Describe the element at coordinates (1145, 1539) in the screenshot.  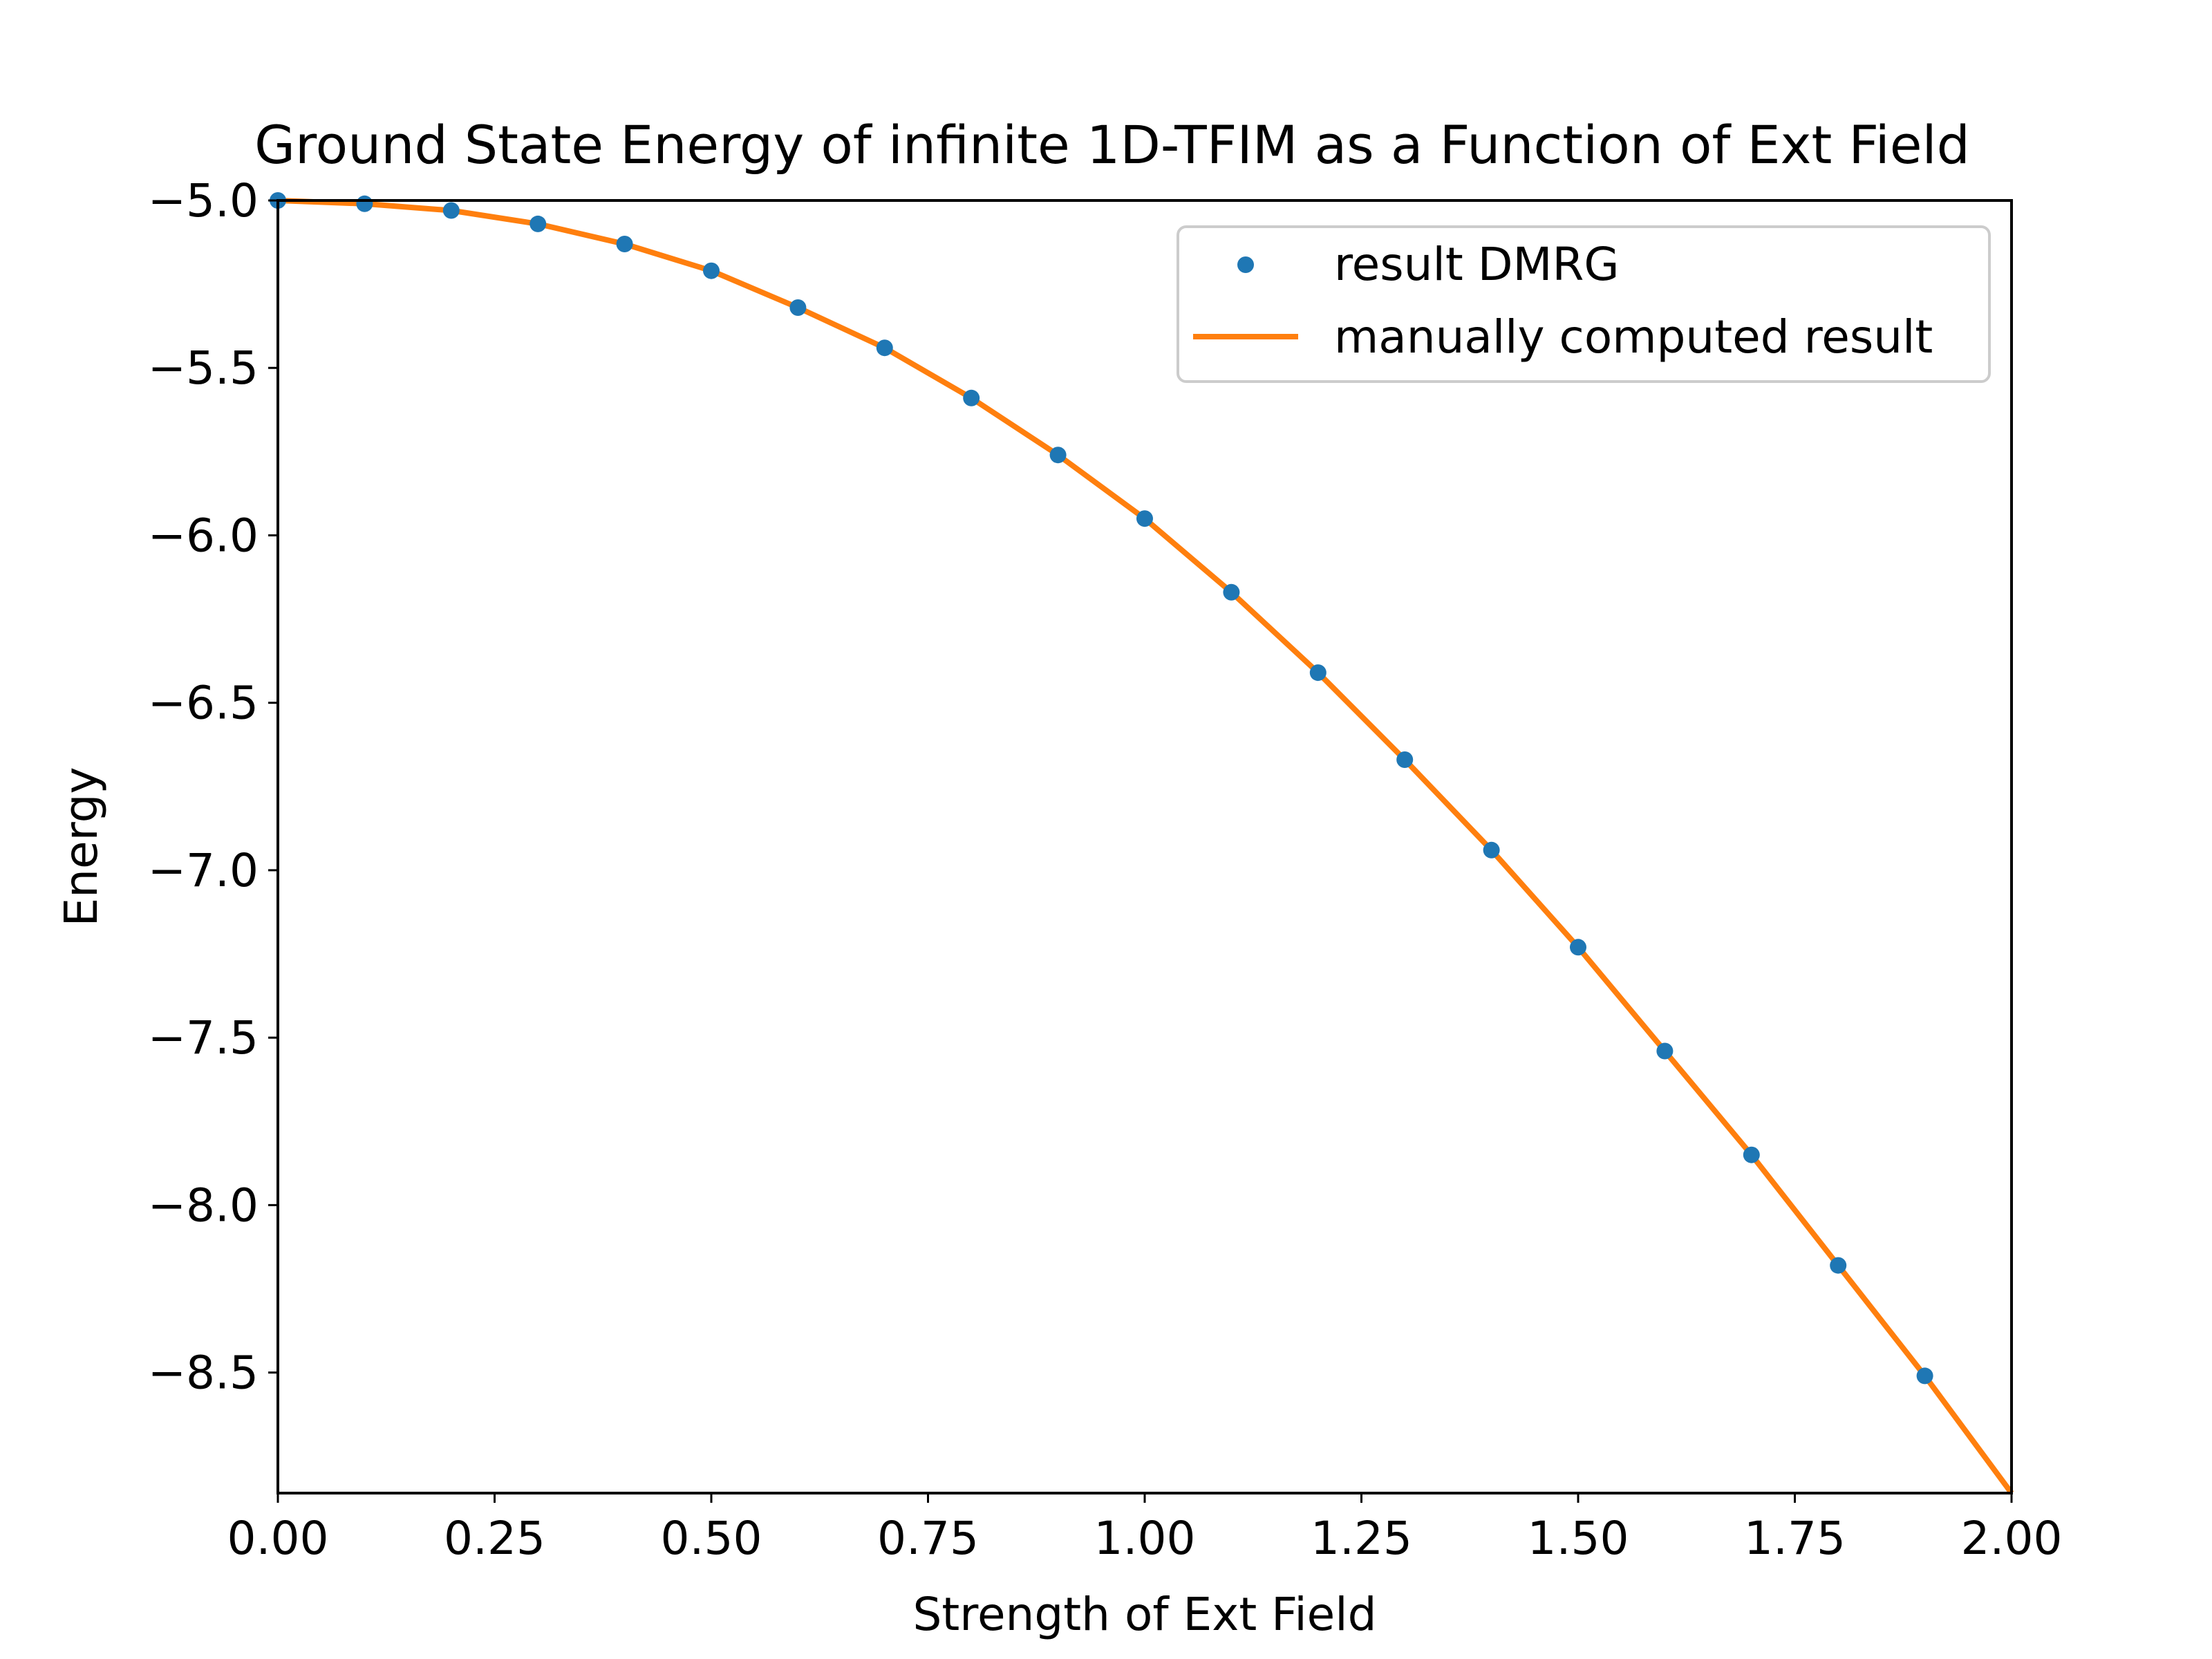
I see `x-tick-label: 1.00` at that location.